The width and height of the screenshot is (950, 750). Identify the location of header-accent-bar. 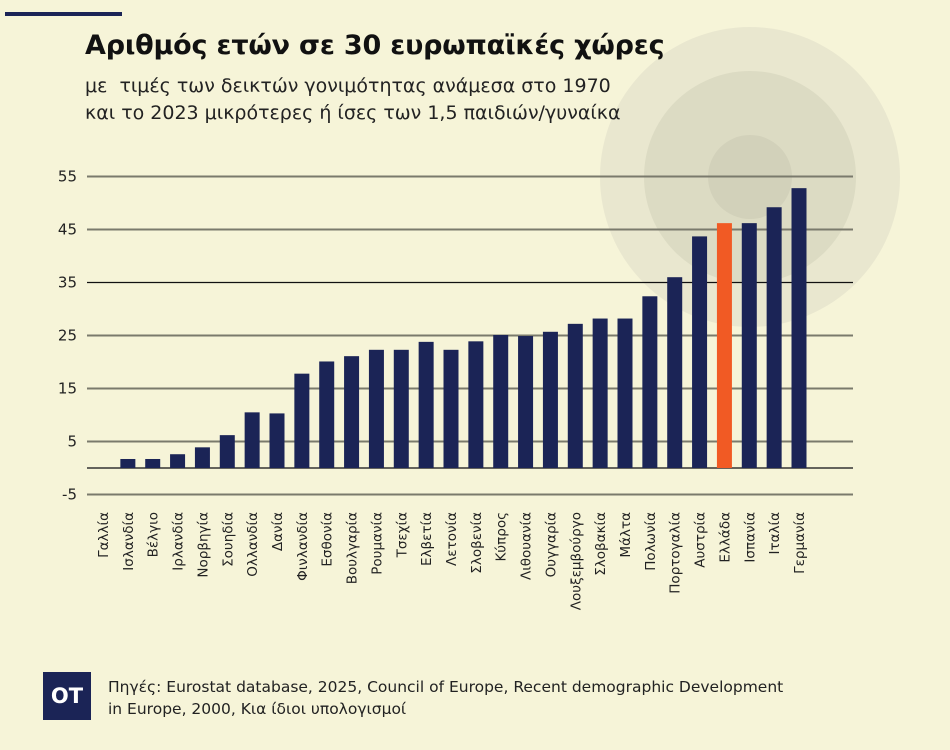
(63, 14).